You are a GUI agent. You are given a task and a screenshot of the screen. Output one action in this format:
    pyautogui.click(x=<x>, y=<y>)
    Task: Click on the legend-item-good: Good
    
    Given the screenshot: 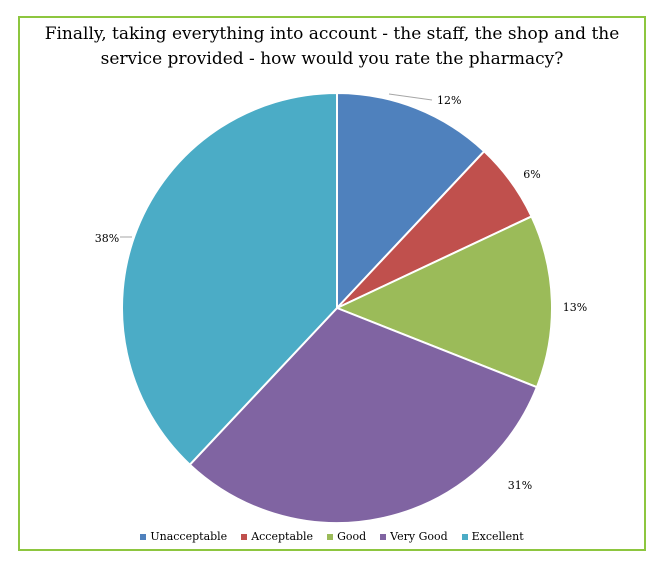 What is the action you would take?
    pyautogui.click(x=346, y=536)
    